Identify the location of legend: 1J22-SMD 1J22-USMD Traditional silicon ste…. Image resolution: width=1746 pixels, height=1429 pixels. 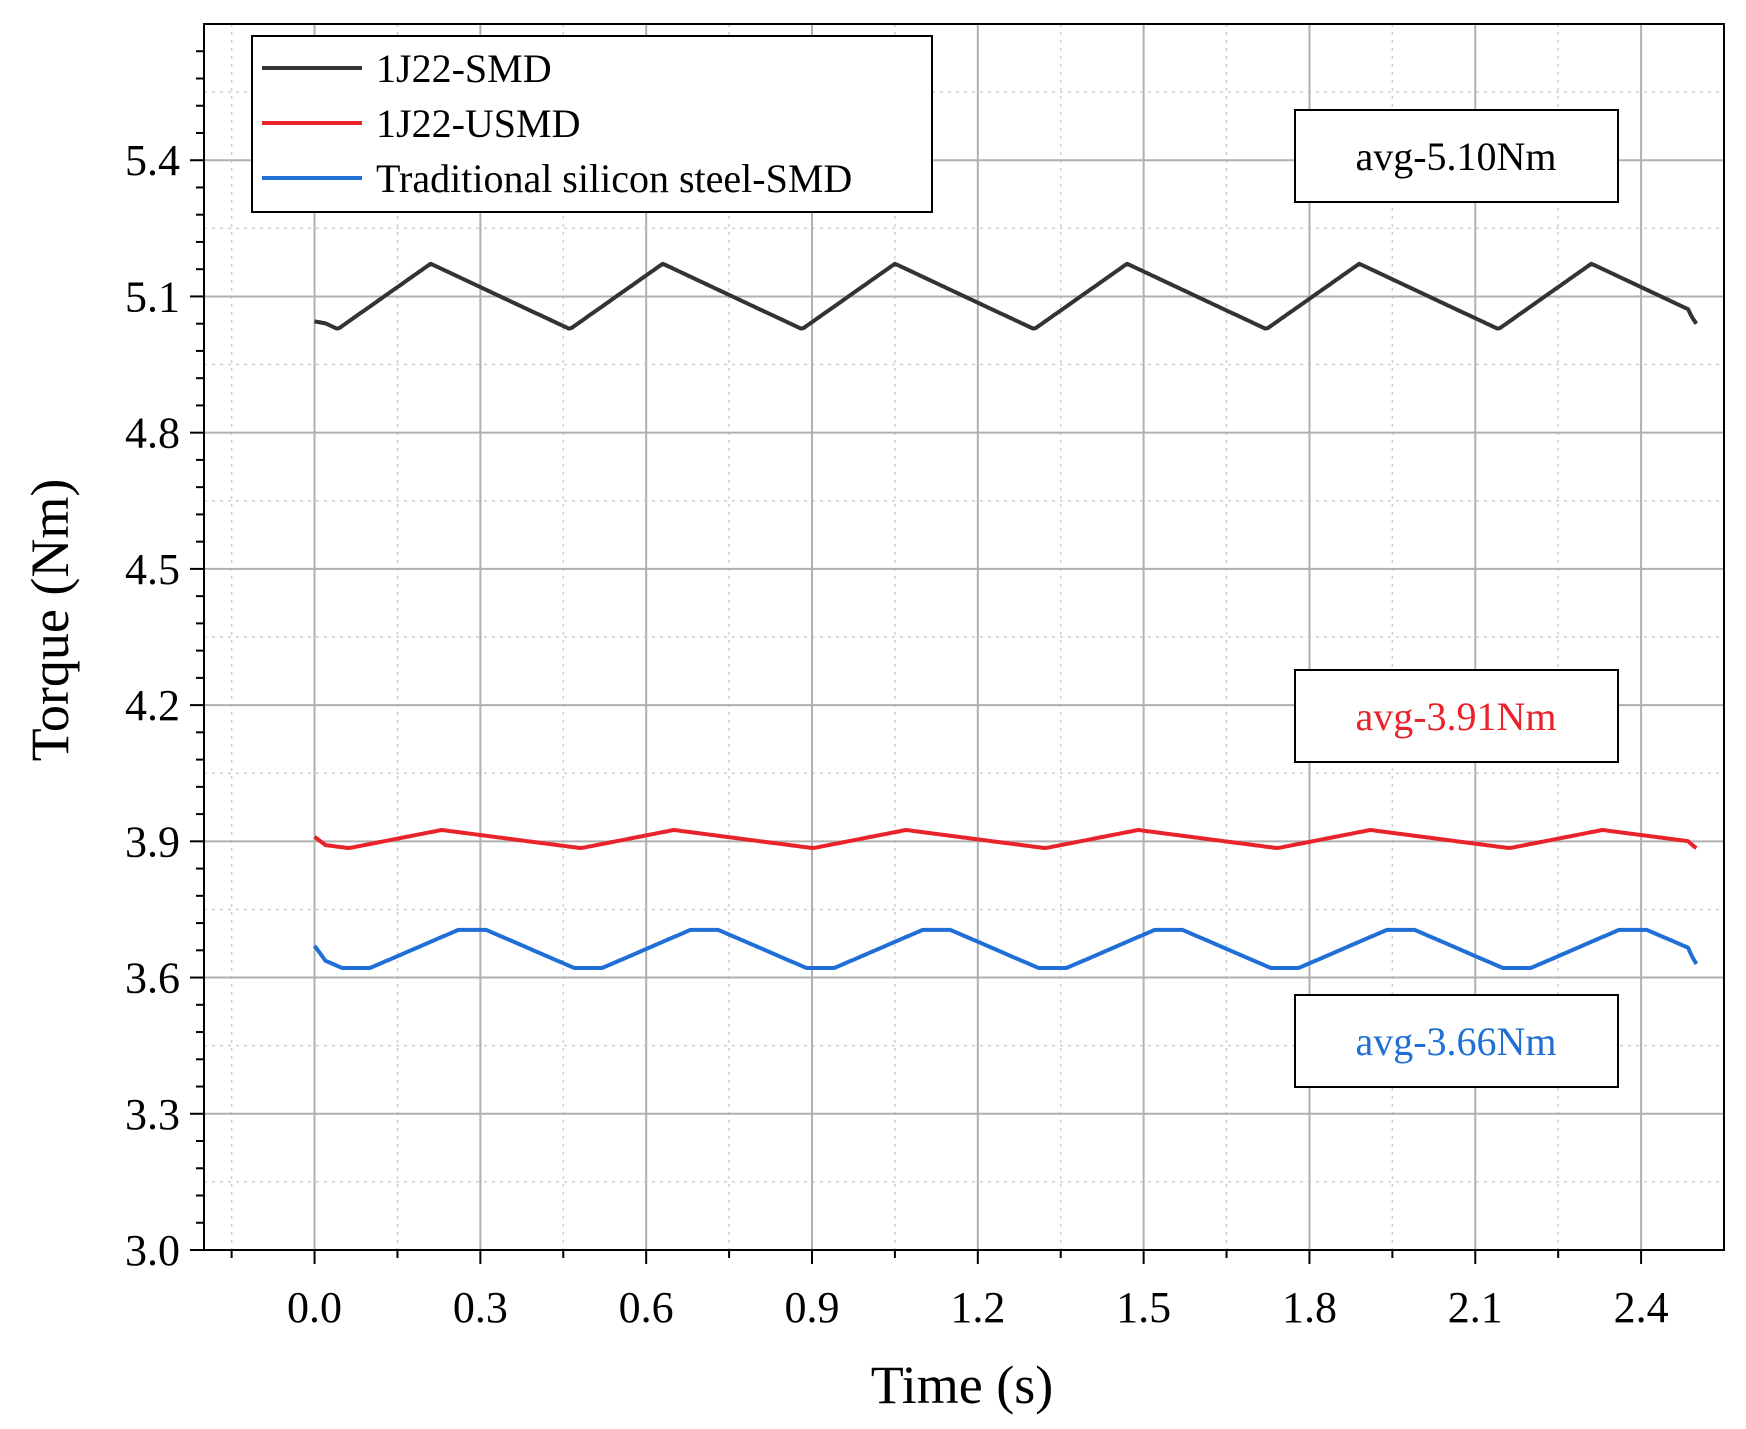
(592, 124).